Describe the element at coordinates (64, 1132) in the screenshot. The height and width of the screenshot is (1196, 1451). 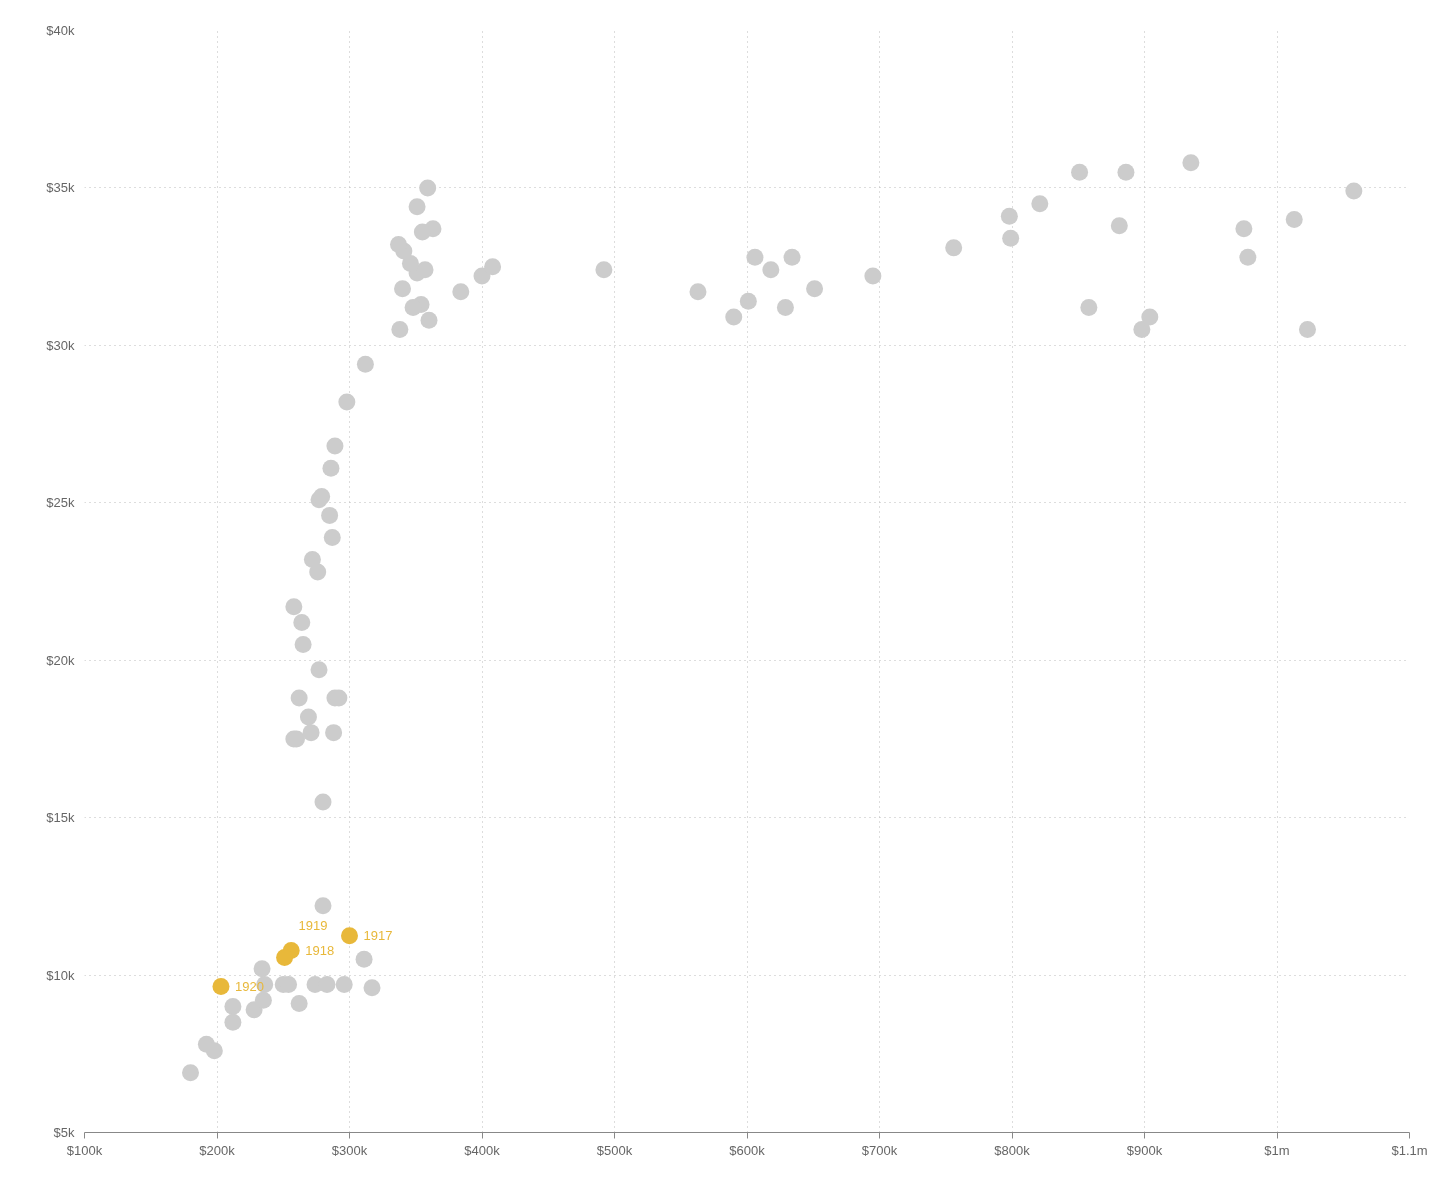
I see `y-tick-label: $5k` at that location.